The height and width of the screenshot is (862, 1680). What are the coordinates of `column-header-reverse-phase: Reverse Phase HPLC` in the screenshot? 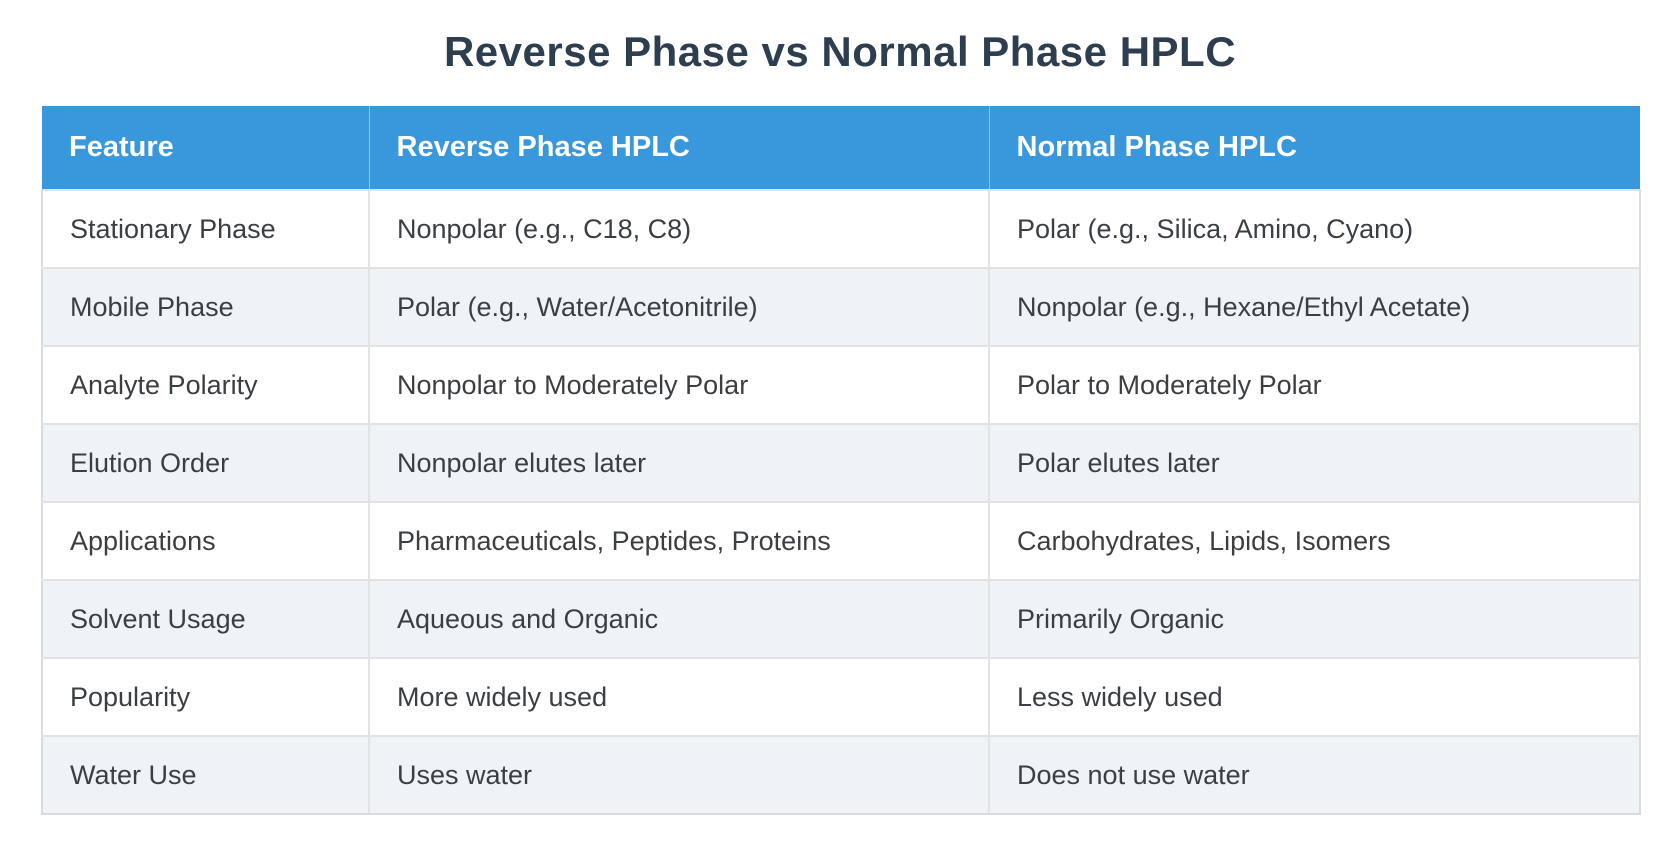 It's located at (678, 148).